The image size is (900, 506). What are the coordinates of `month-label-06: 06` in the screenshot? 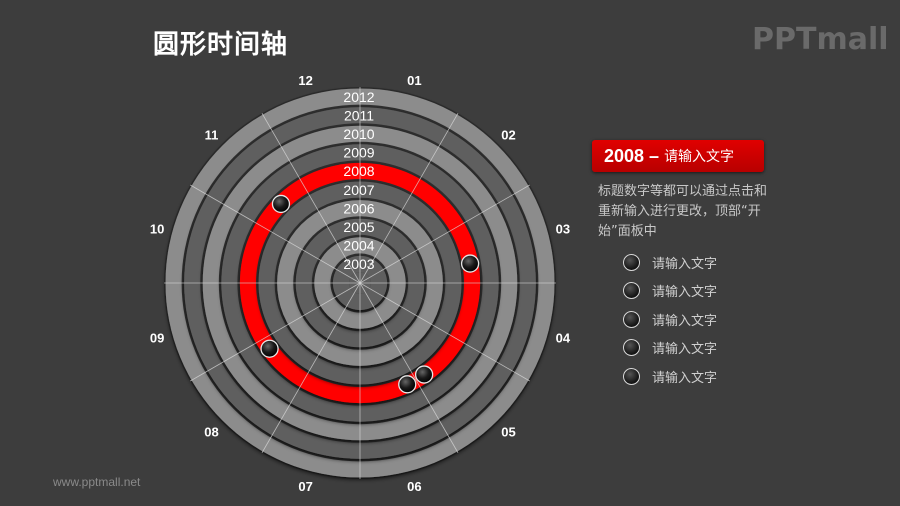 It's located at (414, 486).